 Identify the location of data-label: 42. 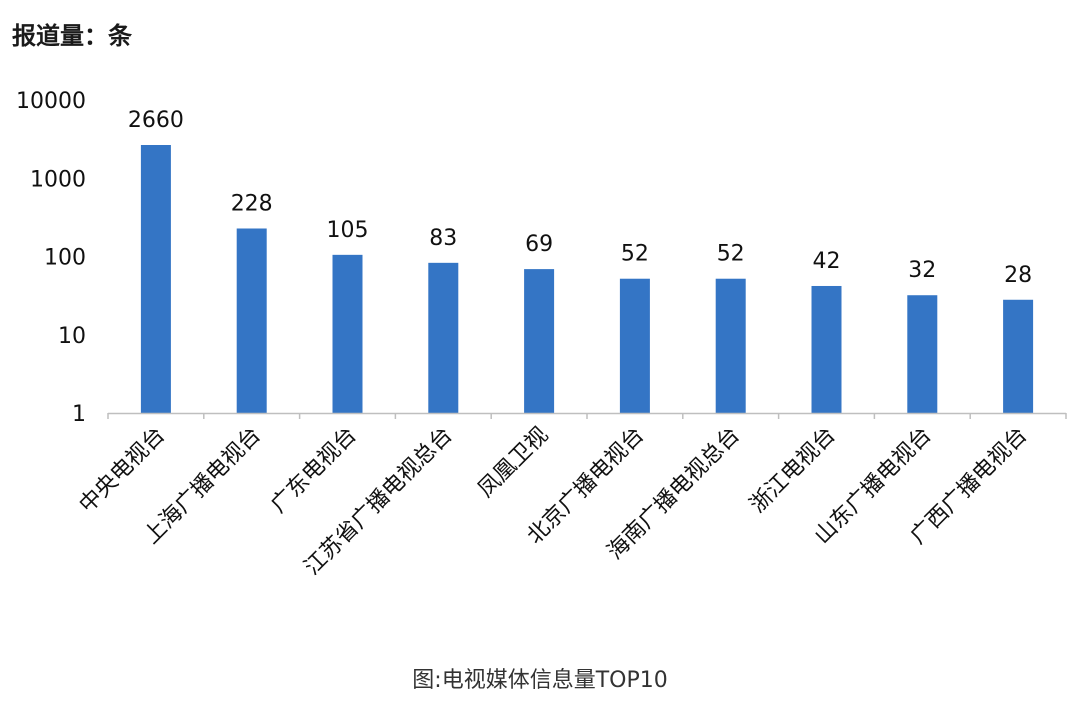
(827, 261).